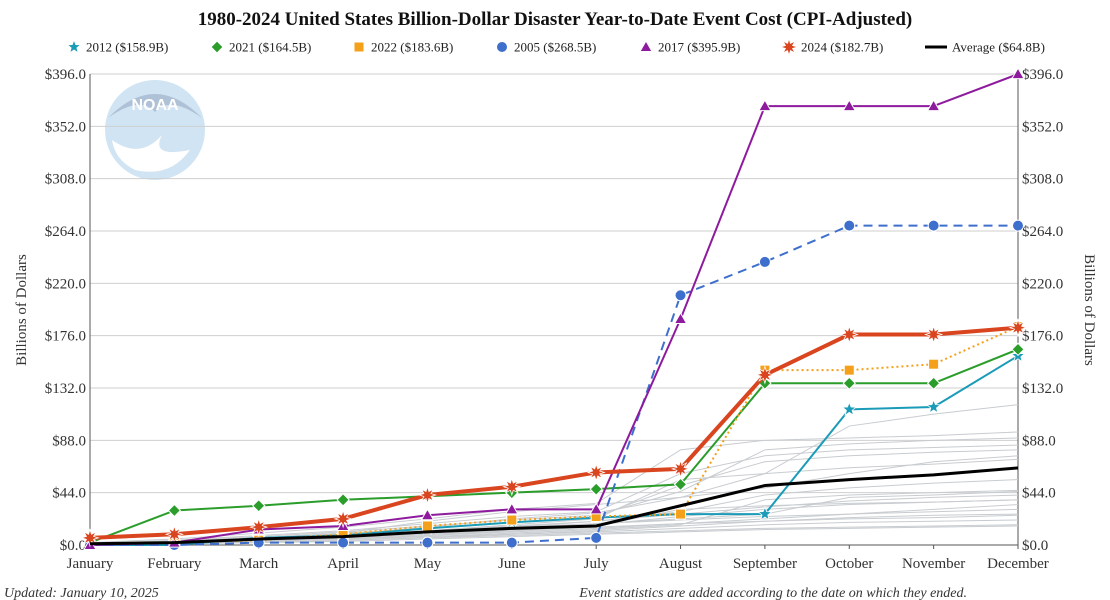 Image resolution: width=1110 pixels, height=600 pixels. Describe the element at coordinates (428, 564) in the screenshot. I see `x-tick-label: May` at that location.